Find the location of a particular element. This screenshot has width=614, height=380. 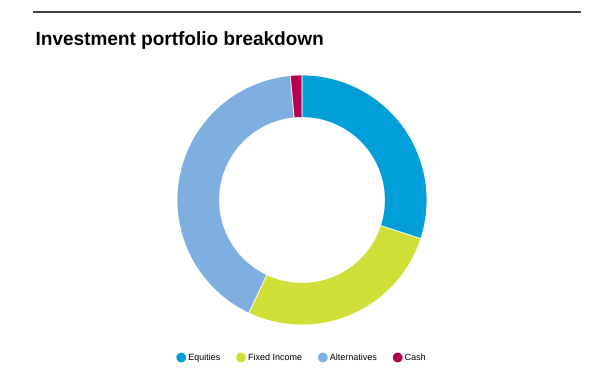

chart-title: Investment portfolio breakdown is located at coordinates (179, 40).